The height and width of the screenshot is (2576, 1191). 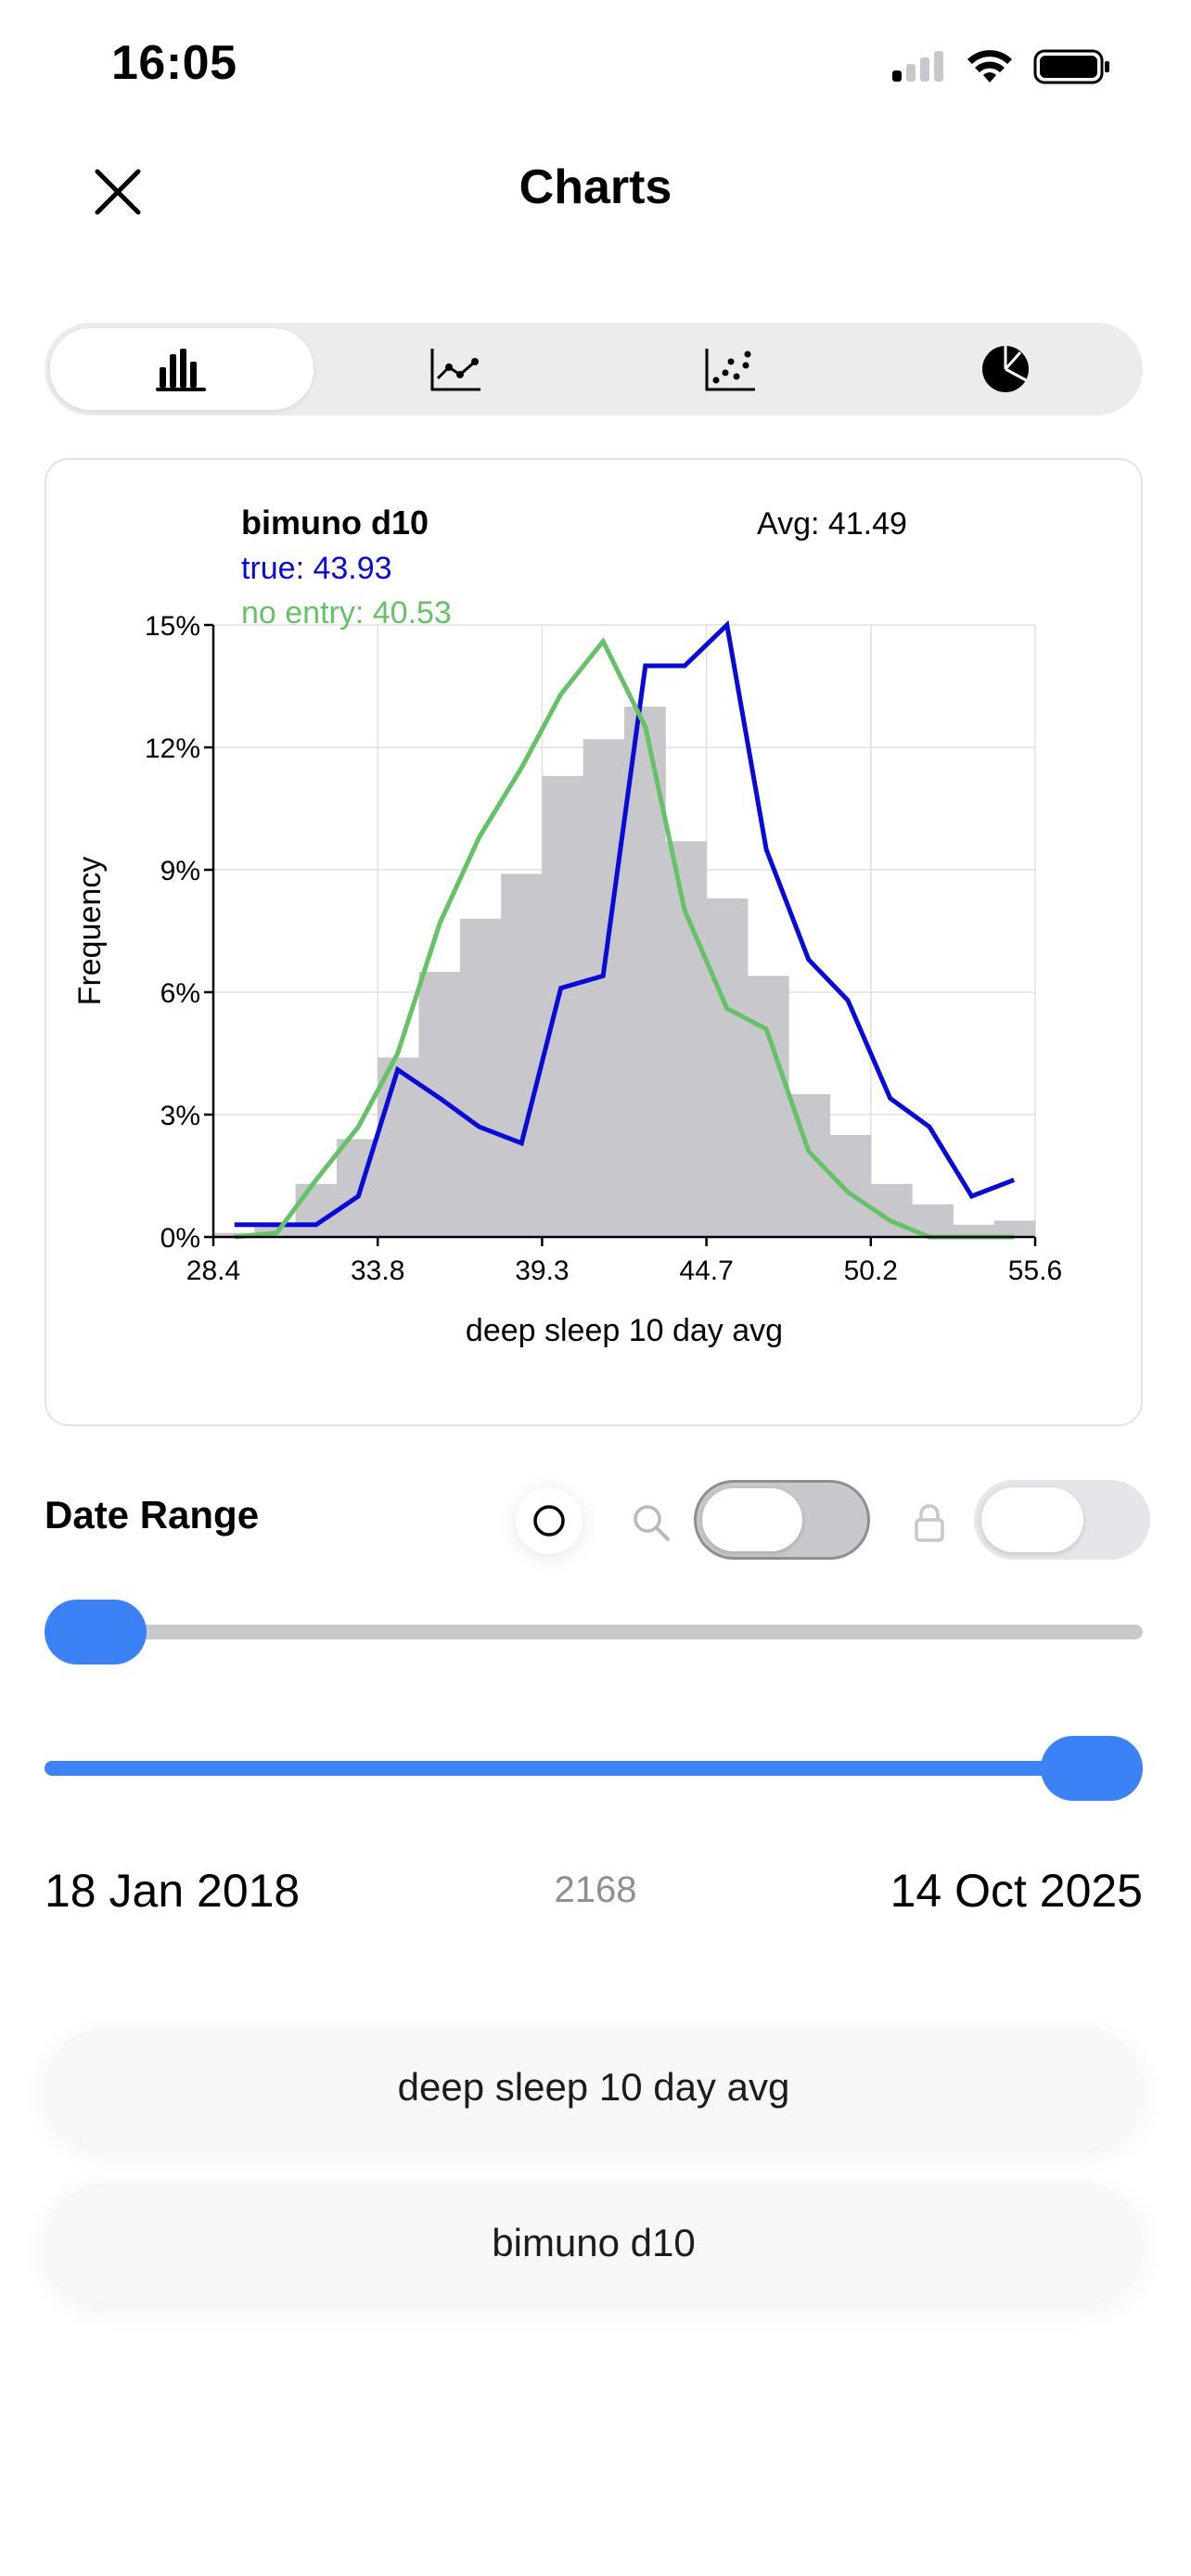 I want to click on search-toggle, so click(x=782, y=1520).